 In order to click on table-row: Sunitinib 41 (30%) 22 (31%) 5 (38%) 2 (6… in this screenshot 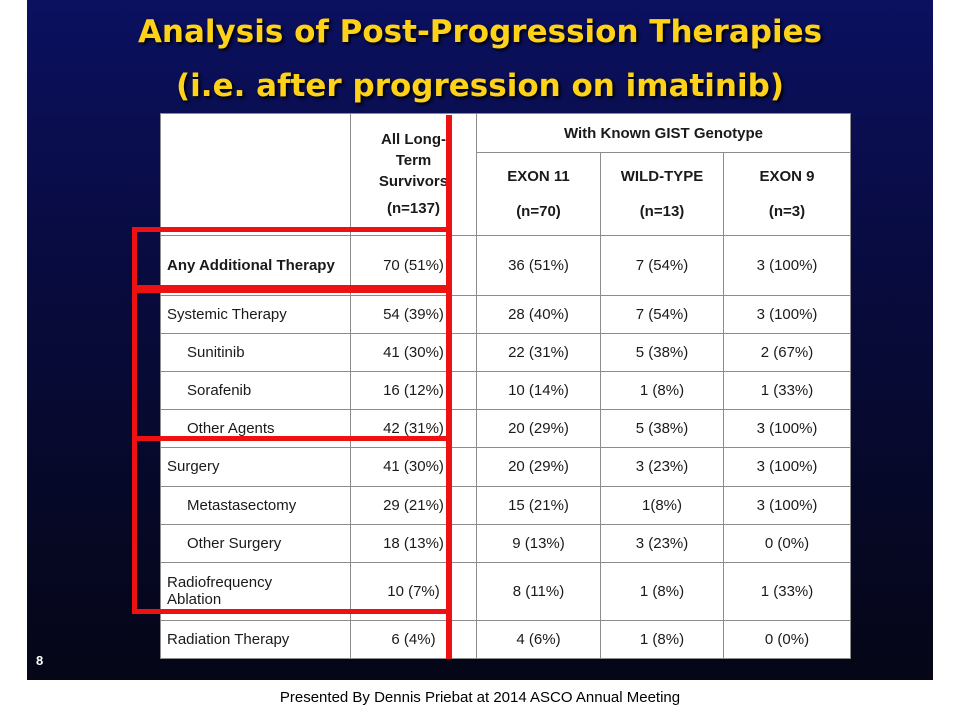, I will do `click(506, 352)`.